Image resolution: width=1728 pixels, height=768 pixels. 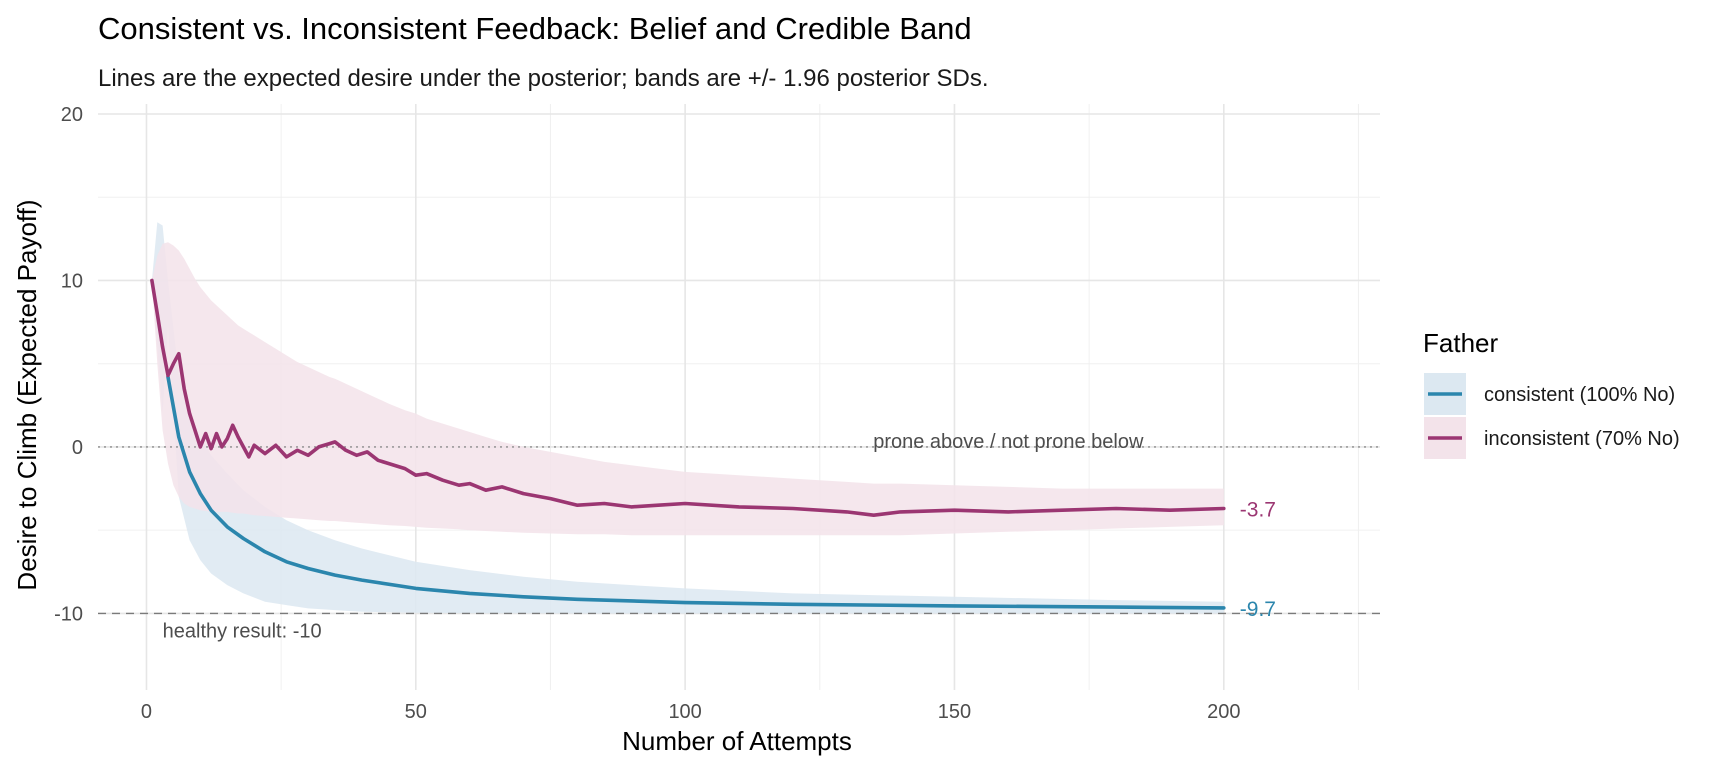 What do you see at coordinates (1579, 395) in the screenshot?
I see `legend-label-0: consistent (100% No)` at bounding box center [1579, 395].